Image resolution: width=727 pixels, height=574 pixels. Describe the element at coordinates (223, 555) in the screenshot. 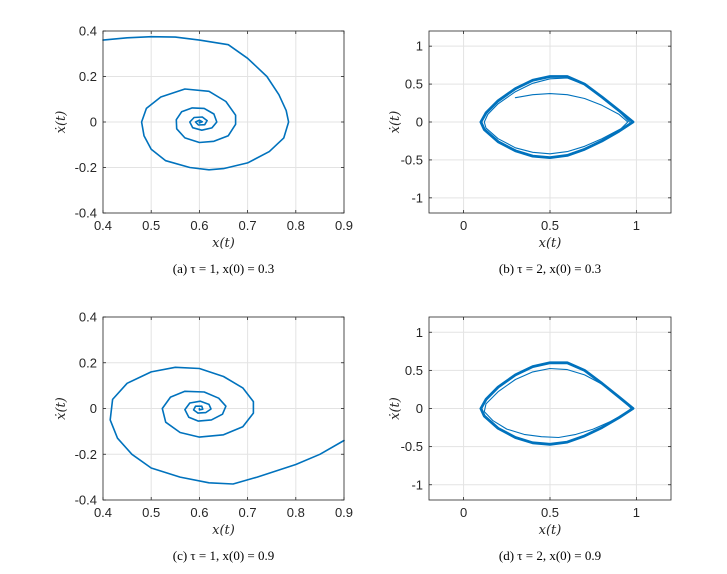

I see `subfigure-caption: (c) τ = 1, x(0) = 0.9` at that location.